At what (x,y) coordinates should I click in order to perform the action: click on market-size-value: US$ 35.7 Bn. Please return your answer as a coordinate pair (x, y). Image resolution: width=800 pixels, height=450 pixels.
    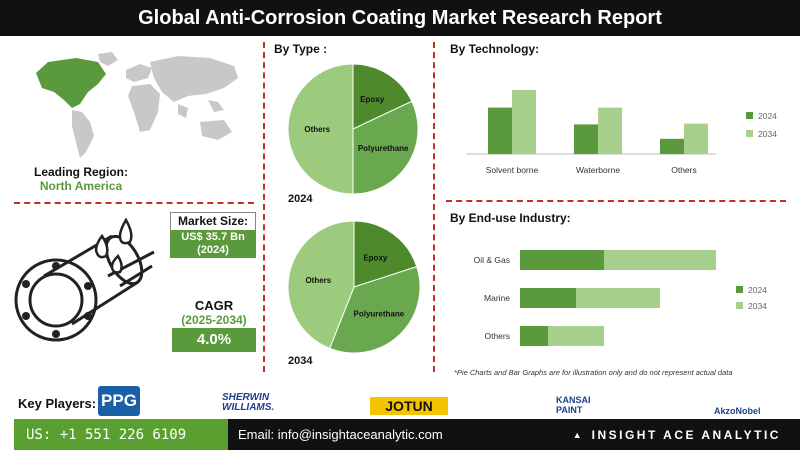
    Looking at the image, I should click on (213, 237).